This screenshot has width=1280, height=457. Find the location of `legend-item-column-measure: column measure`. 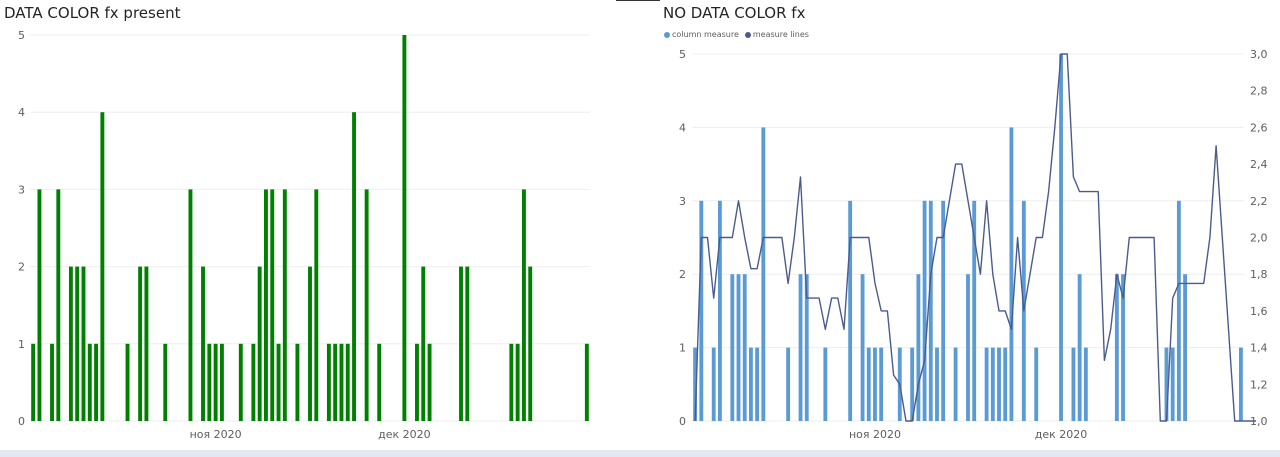

legend-item-column-measure: column measure is located at coordinates (701, 34).